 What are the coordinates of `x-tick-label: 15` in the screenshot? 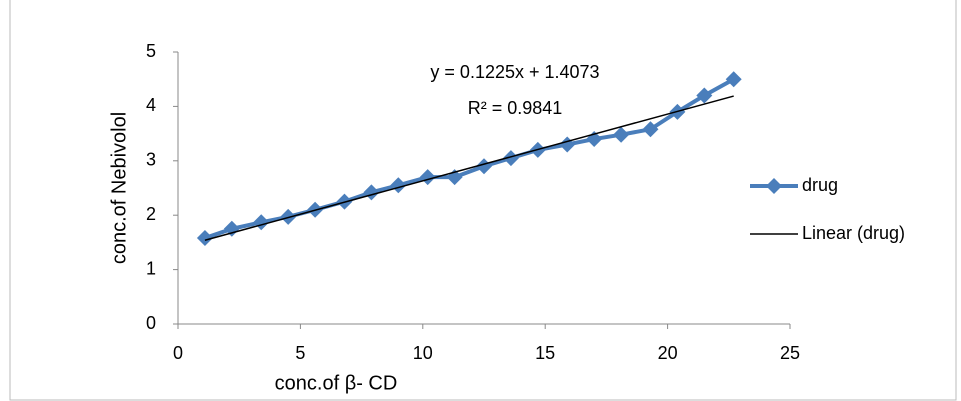 It's located at (545, 353).